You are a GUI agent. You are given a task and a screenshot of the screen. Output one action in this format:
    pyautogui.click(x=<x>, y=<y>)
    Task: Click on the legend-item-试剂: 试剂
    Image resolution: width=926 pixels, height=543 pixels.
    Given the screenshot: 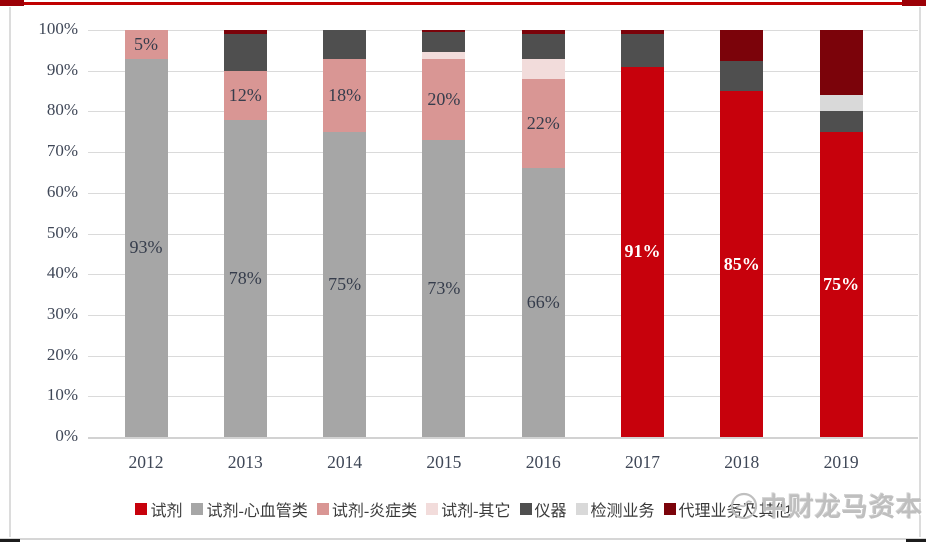 What is the action you would take?
    pyautogui.click(x=158, y=509)
    